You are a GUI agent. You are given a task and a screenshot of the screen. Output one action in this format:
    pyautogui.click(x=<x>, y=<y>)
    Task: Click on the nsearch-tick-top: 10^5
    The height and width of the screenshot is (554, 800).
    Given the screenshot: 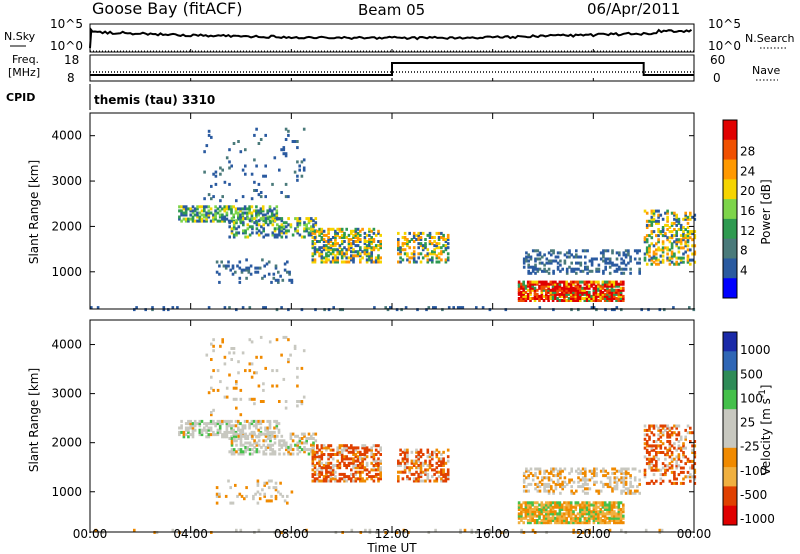 What is the action you would take?
    pyautogui.click(x=724, y=24)
    